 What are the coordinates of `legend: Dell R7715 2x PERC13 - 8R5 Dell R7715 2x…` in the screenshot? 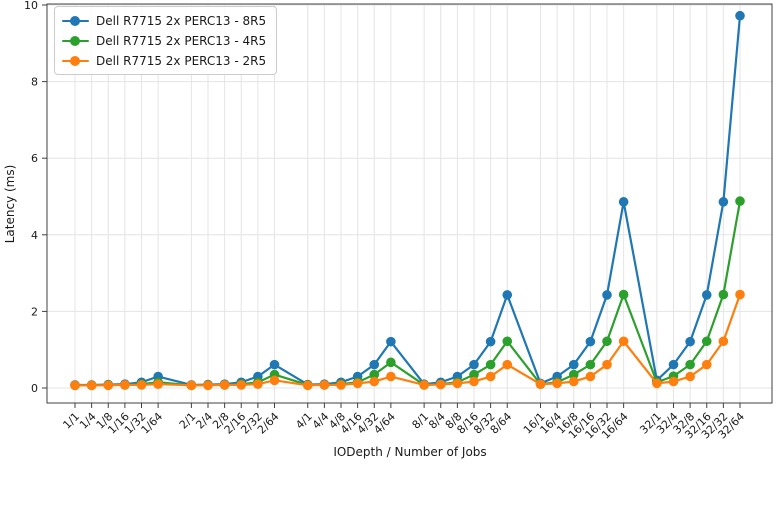 It's located at (166, 40).